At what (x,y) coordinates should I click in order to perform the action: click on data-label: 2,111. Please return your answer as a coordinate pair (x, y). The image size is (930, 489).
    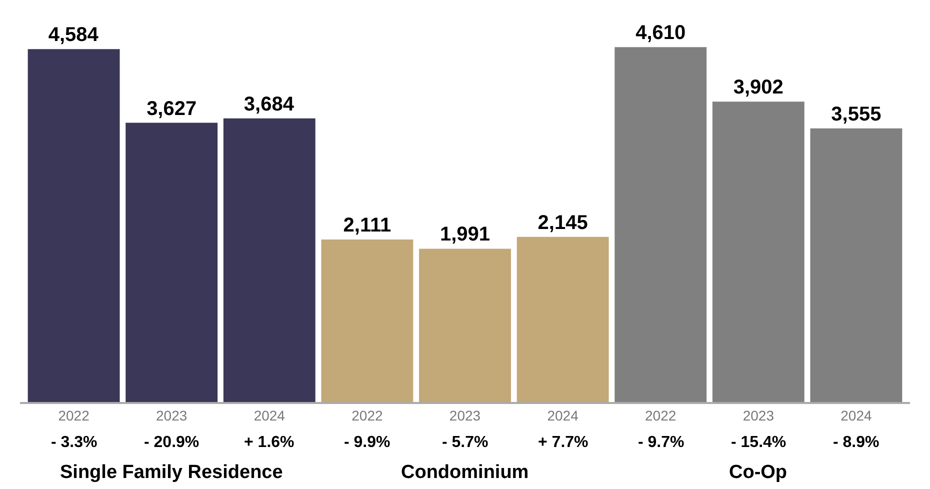
    Looking at the image, I should click on (367, 225).